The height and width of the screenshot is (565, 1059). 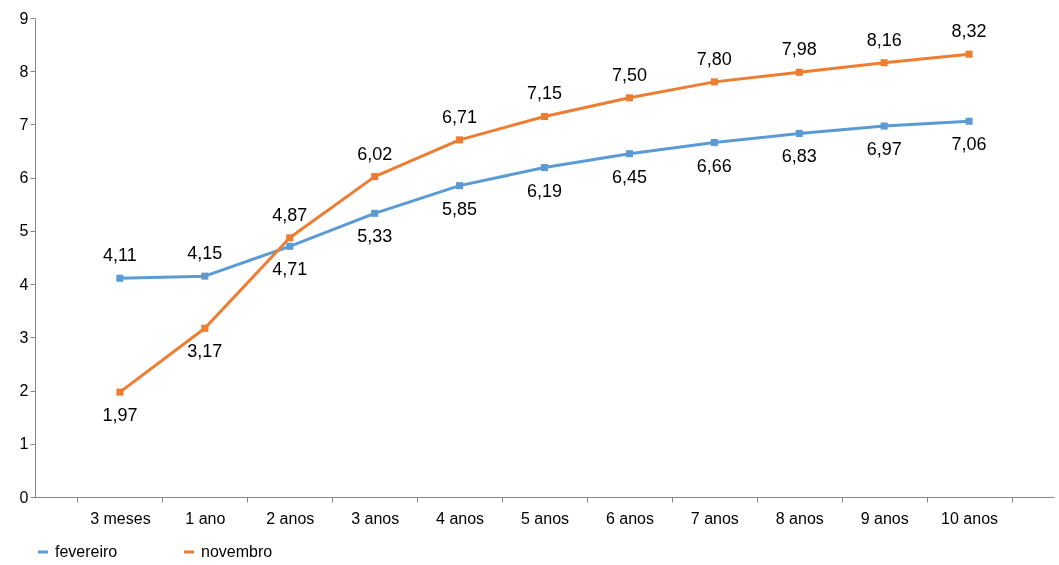 I want to click on x-tick-label: 4 anos, so click(x=460, y=518).